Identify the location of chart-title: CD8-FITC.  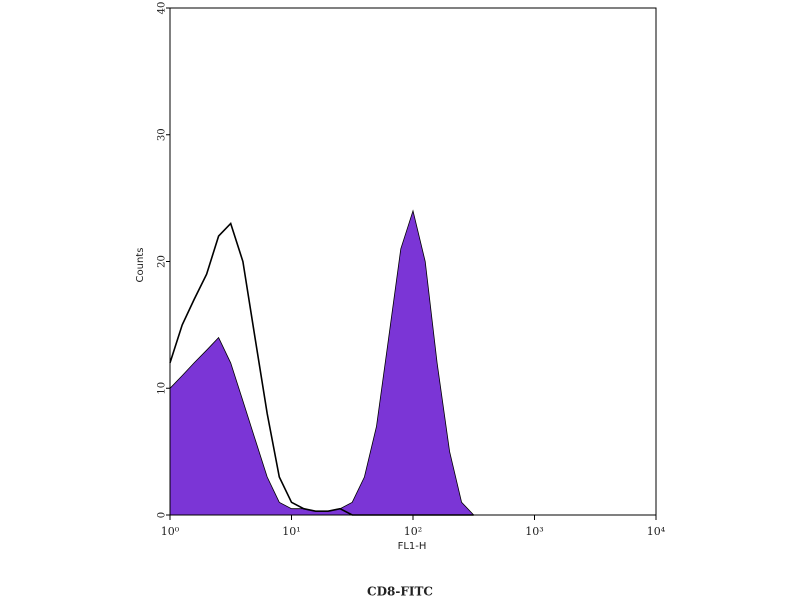
(400, 592).